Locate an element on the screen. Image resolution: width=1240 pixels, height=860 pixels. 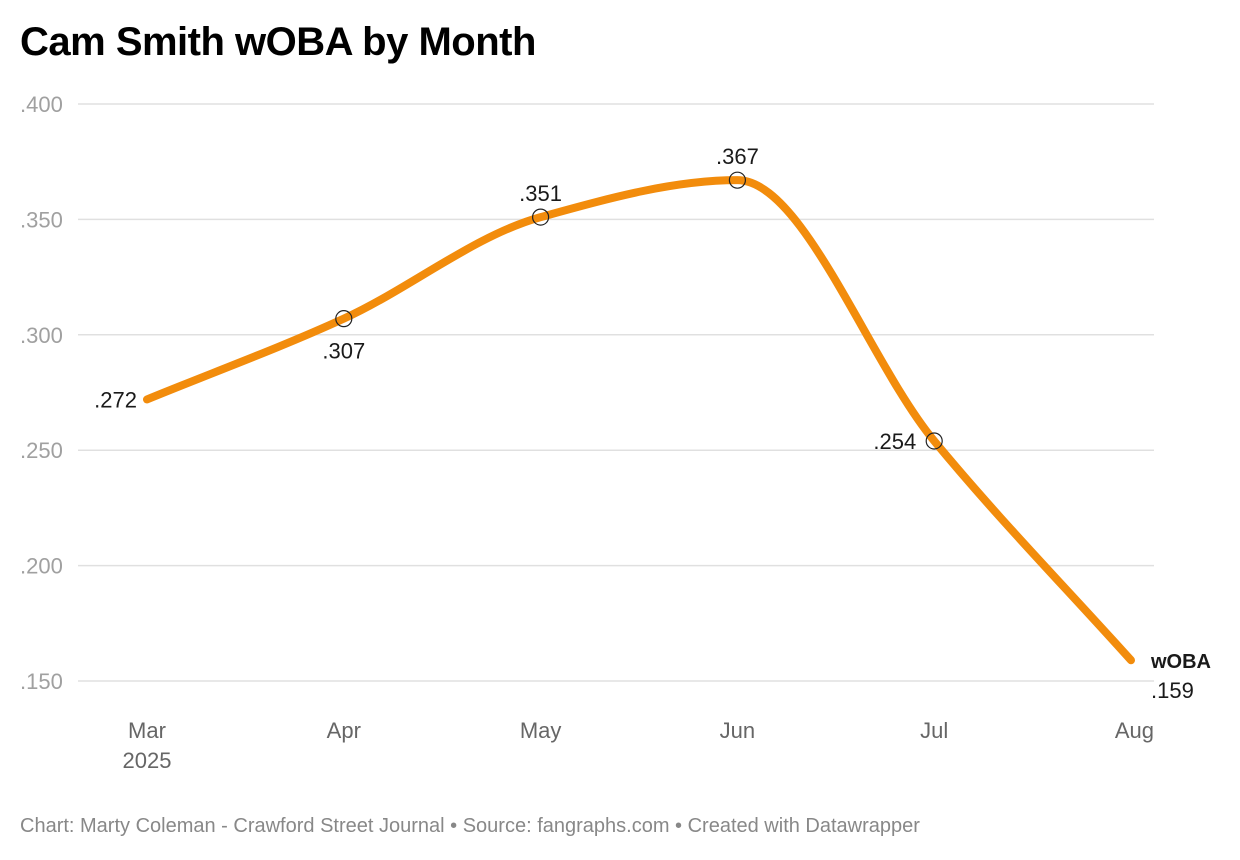
series-name-label: wOBA is located at coordinates (1180, 662).